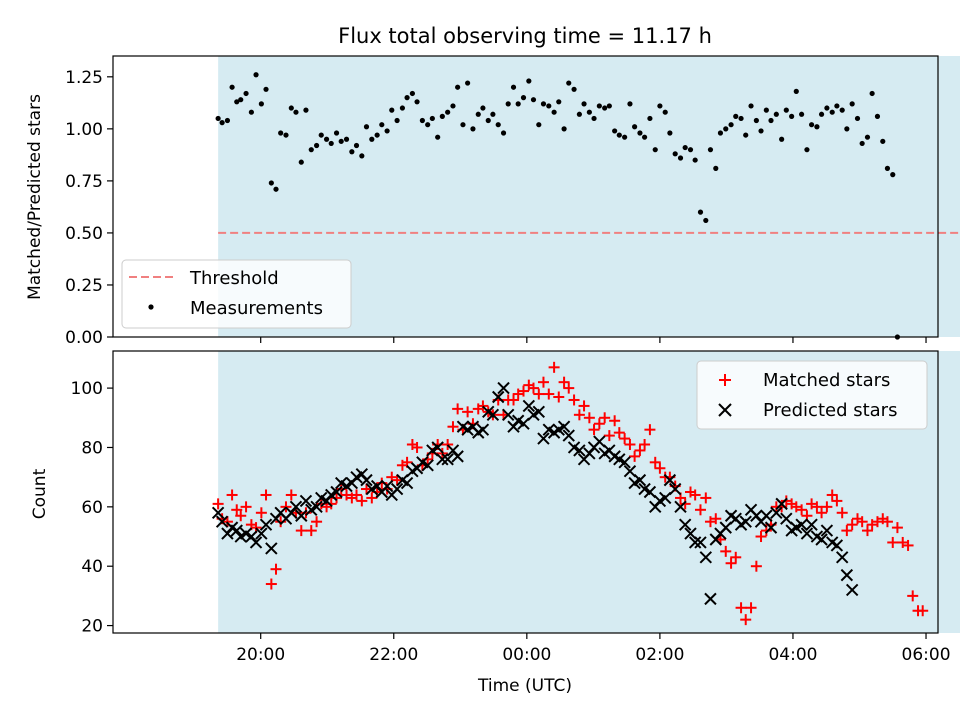  I want to click on threshold-legend-label: Threshold, so click(234, 278).